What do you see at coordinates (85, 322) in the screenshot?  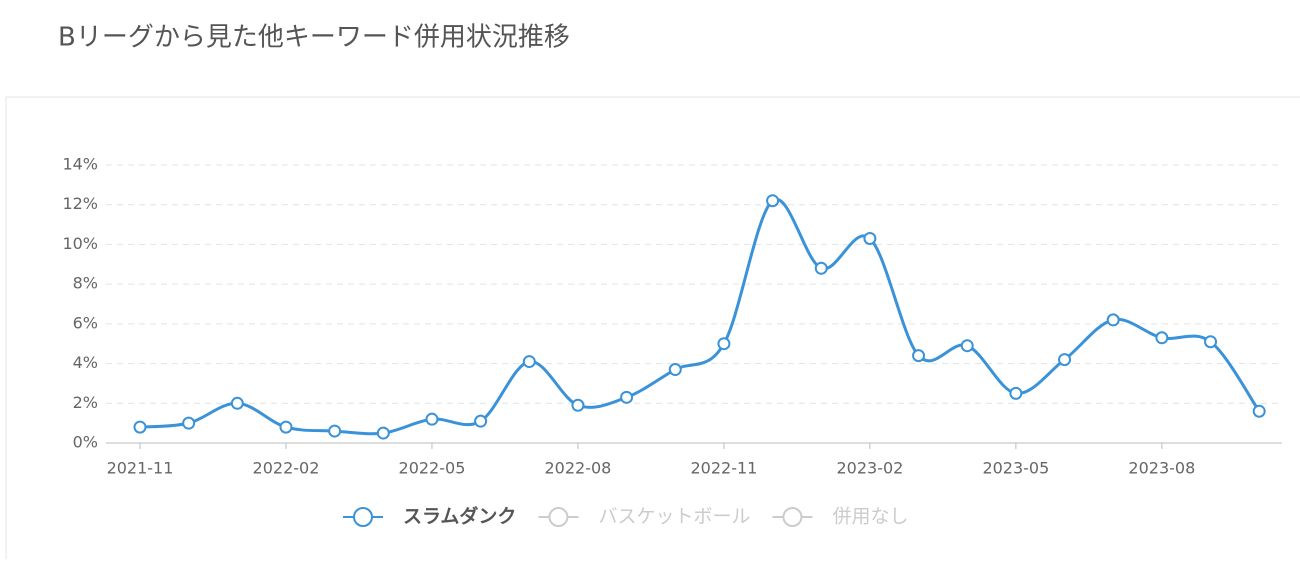 I see `y-tick-label: 6%` at bounding box center [85, 322].